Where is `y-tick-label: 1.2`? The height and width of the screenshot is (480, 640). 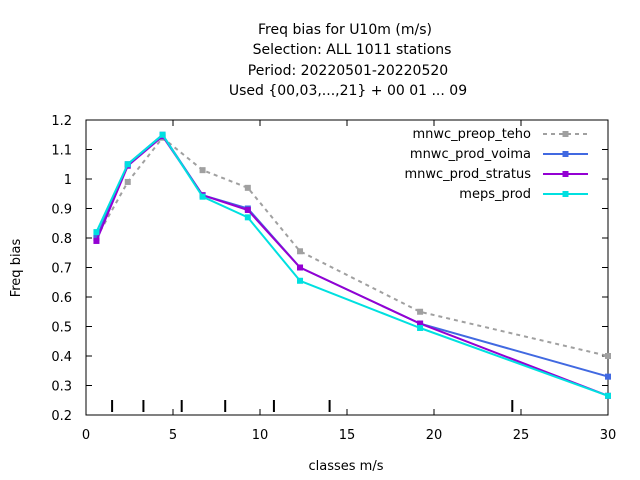 y-tick-label: 1.2 is located at coordinates (61, 121).